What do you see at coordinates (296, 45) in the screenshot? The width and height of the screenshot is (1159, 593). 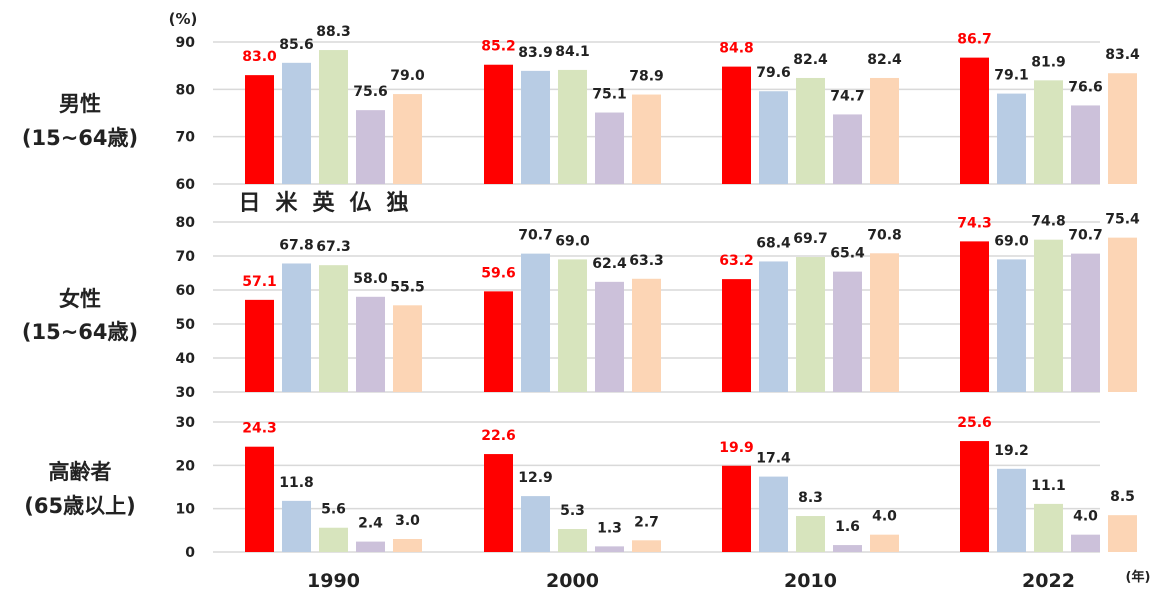 I see `data-label: 85.6` at bounding box center [296, 45].